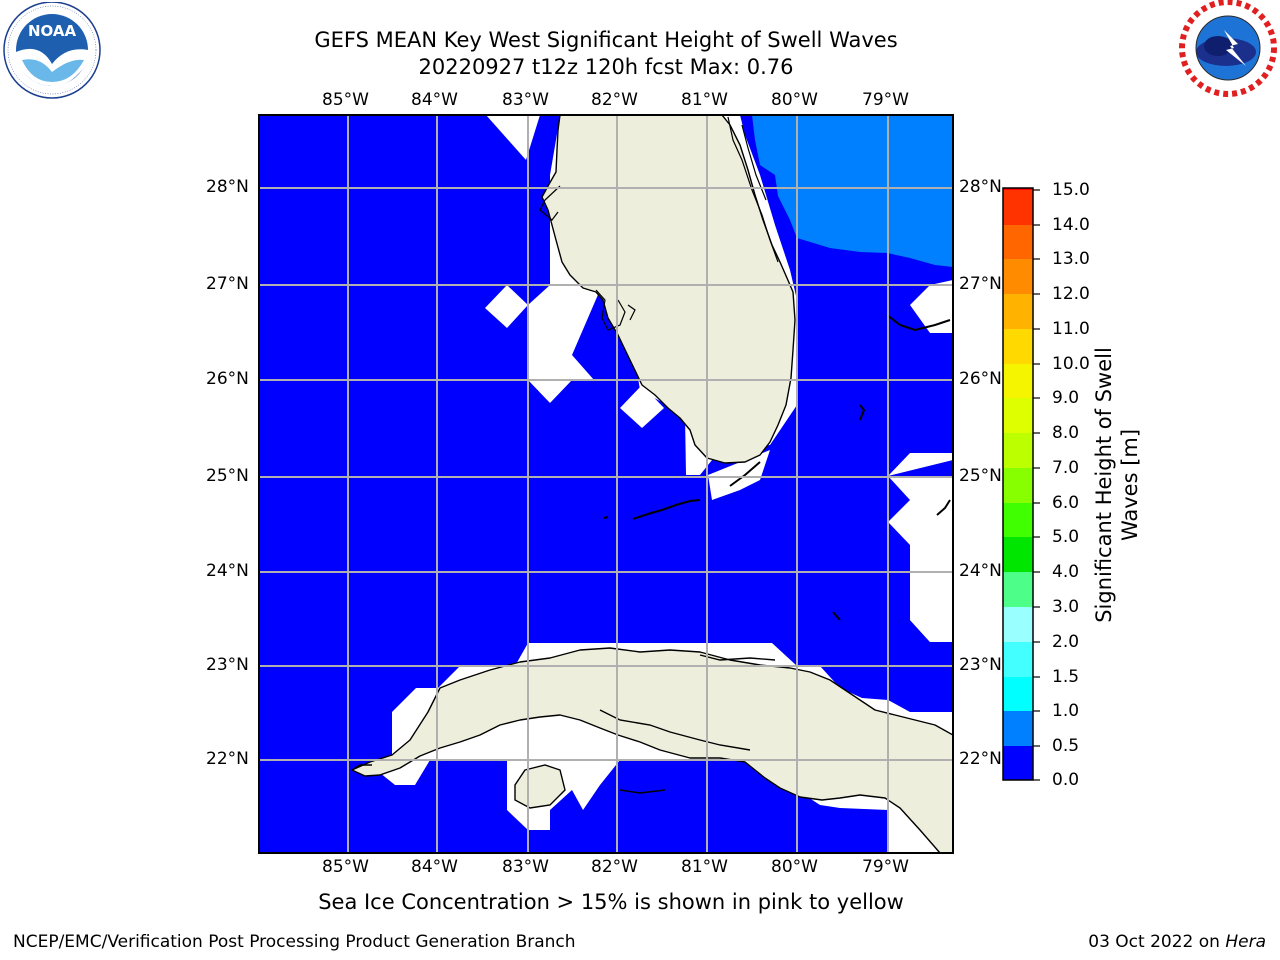 The width and height of the screenshot is (1280, 960). What do you see at coordinates (704, 867) in the screenshot?
I see `lon-label-bottom: 81°W` at bounding box center [704, 867].